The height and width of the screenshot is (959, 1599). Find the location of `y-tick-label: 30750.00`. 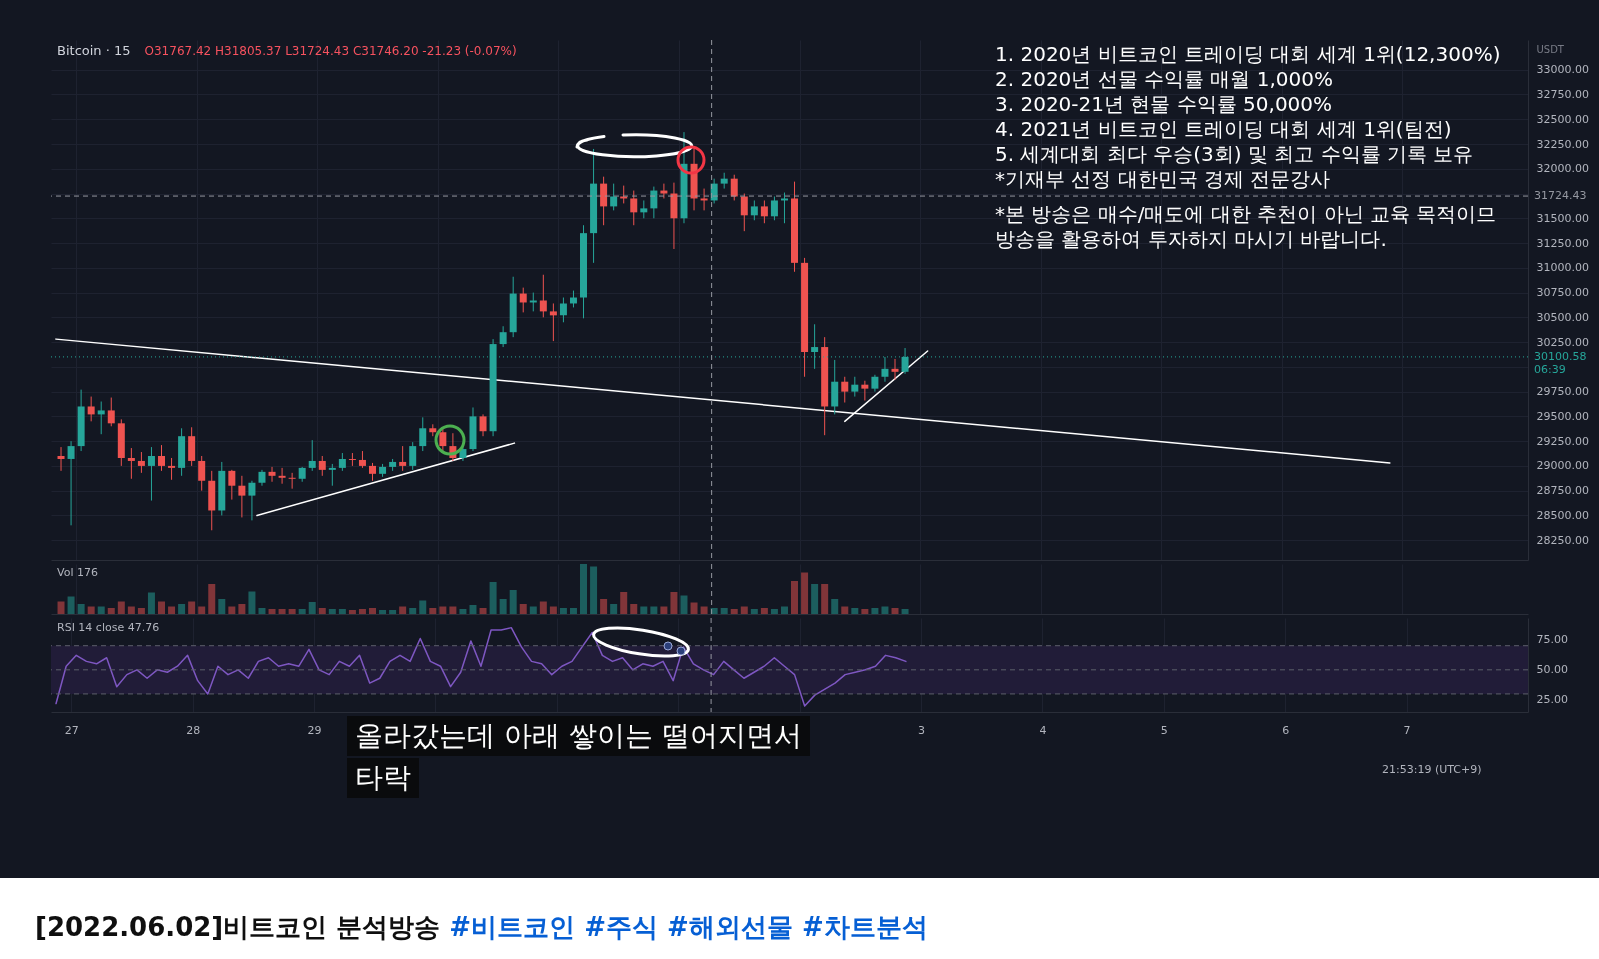

y-tick-label: 30750.00 is located at coordinates (1562, 293).